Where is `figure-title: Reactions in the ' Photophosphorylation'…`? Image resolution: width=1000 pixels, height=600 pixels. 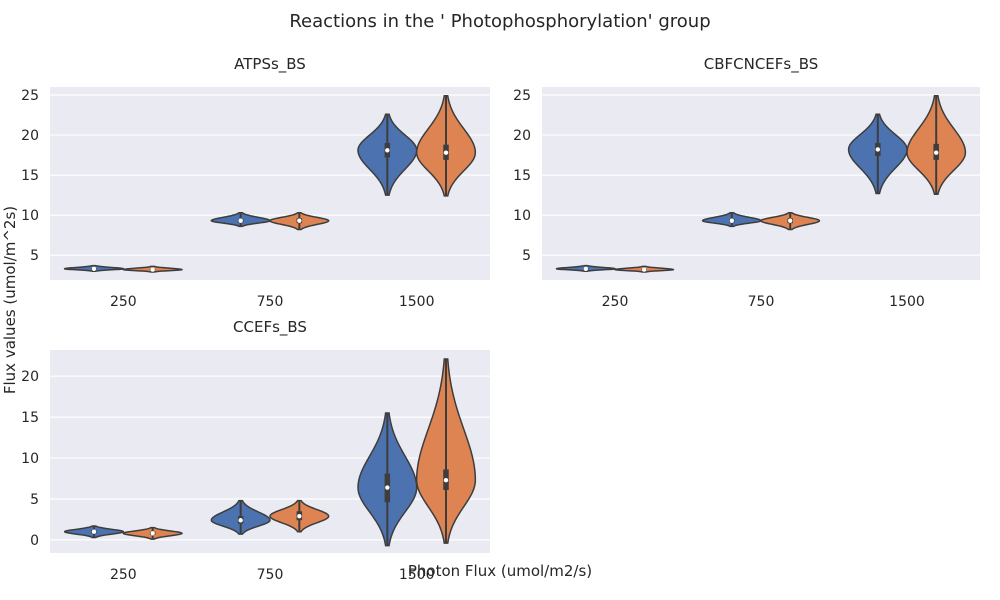
figure-title: Reactions in the ' Photophosphorylation'… is located at coordinates (499, 21).